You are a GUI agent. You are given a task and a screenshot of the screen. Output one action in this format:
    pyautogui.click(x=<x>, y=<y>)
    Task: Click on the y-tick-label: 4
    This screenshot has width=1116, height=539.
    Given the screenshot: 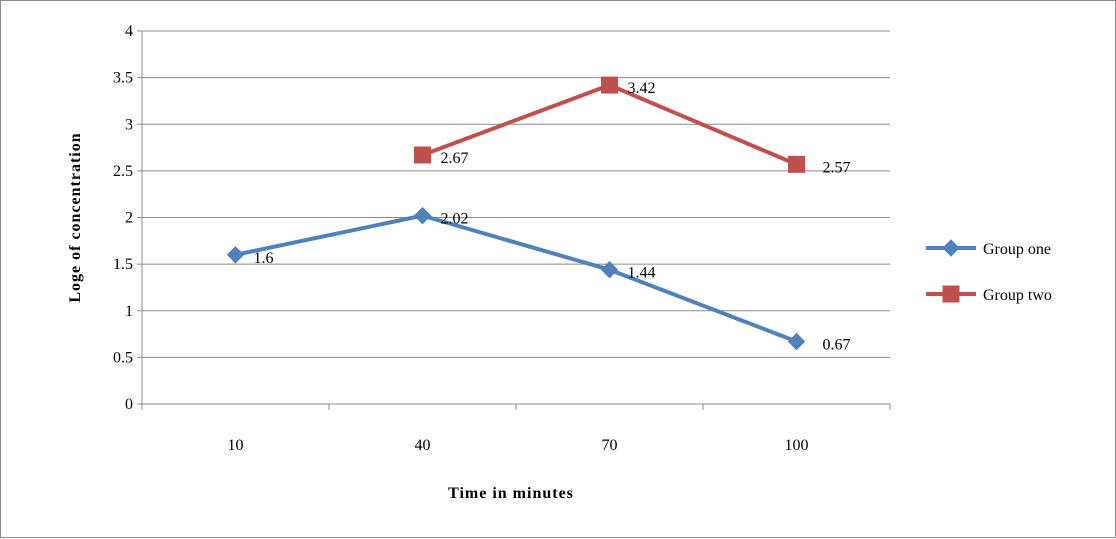 What is the action you would take?
    pyautogui.click(x=129, y=31)
    